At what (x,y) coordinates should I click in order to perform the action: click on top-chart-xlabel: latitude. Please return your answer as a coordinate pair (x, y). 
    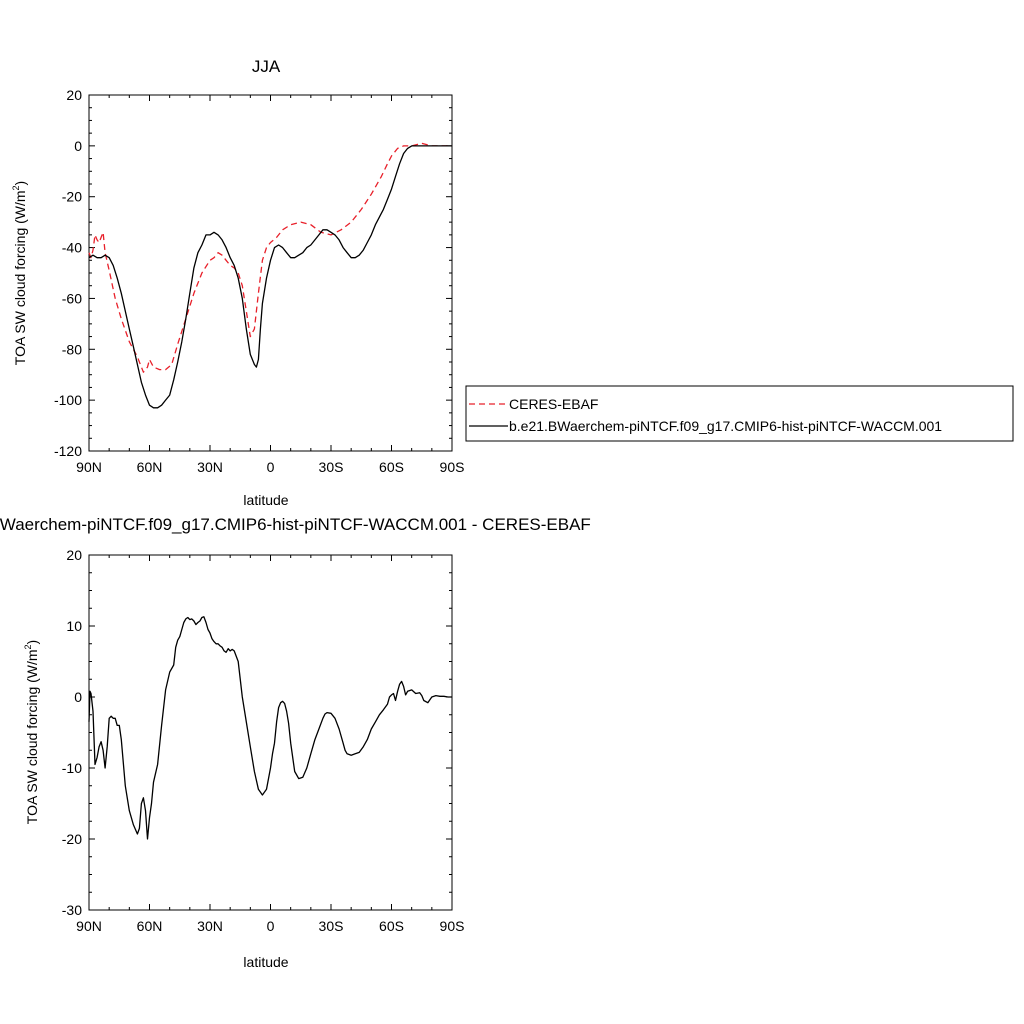
    Looking at the image, I should click on (265, 500).